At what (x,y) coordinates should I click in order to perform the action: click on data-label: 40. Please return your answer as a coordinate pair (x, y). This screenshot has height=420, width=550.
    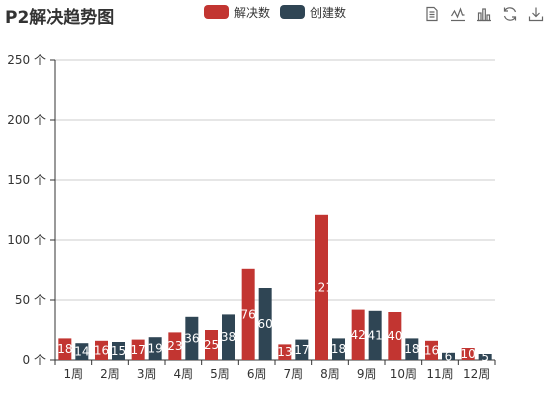
    Looking at the image, I should click on (394, 336).